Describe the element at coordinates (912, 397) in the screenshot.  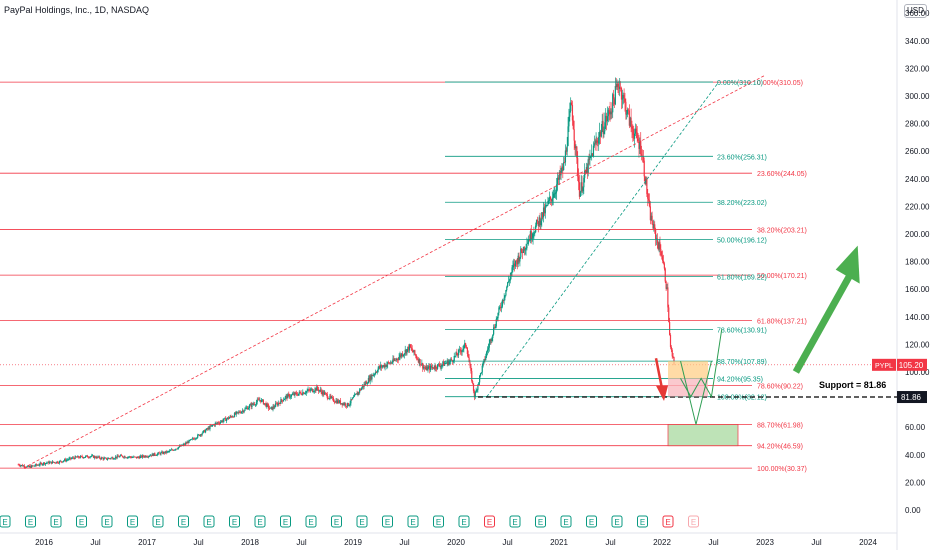
I see `support-price-tag` at that location.